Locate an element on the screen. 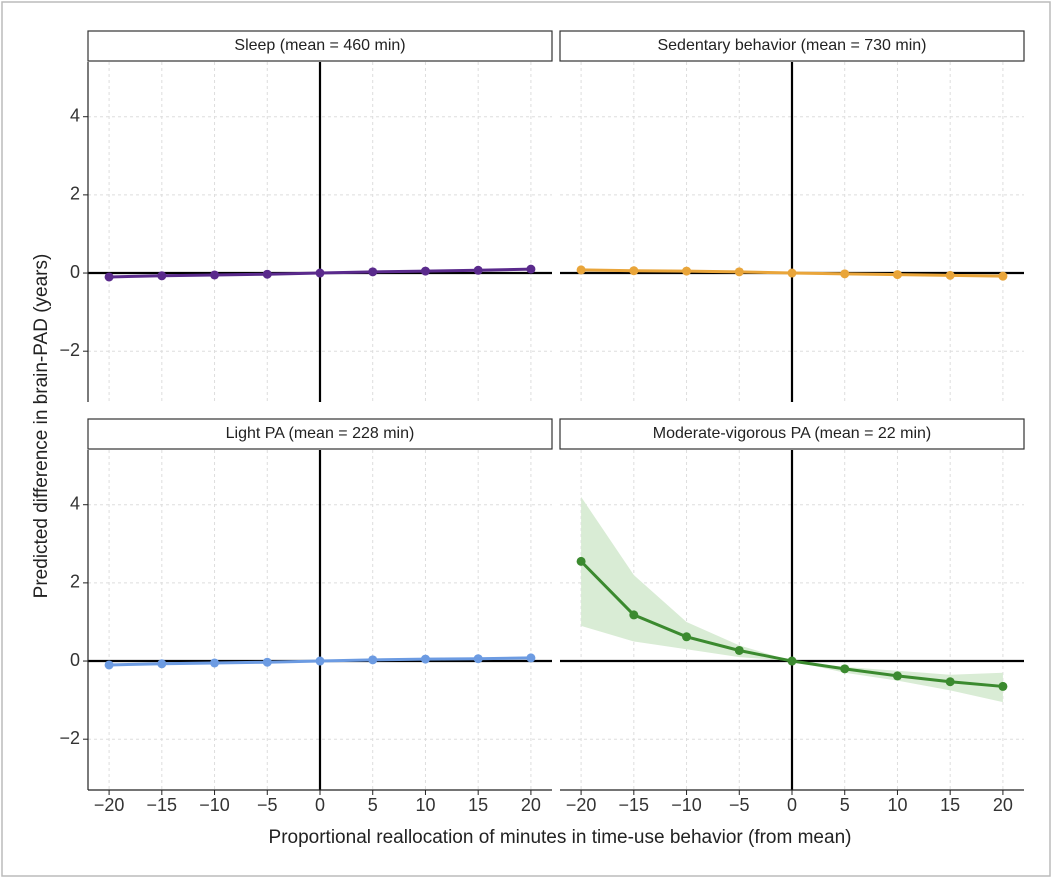  panel-title: Moderate-vigorous PA (mean = 22 min) is located at coordinates (792, 433).